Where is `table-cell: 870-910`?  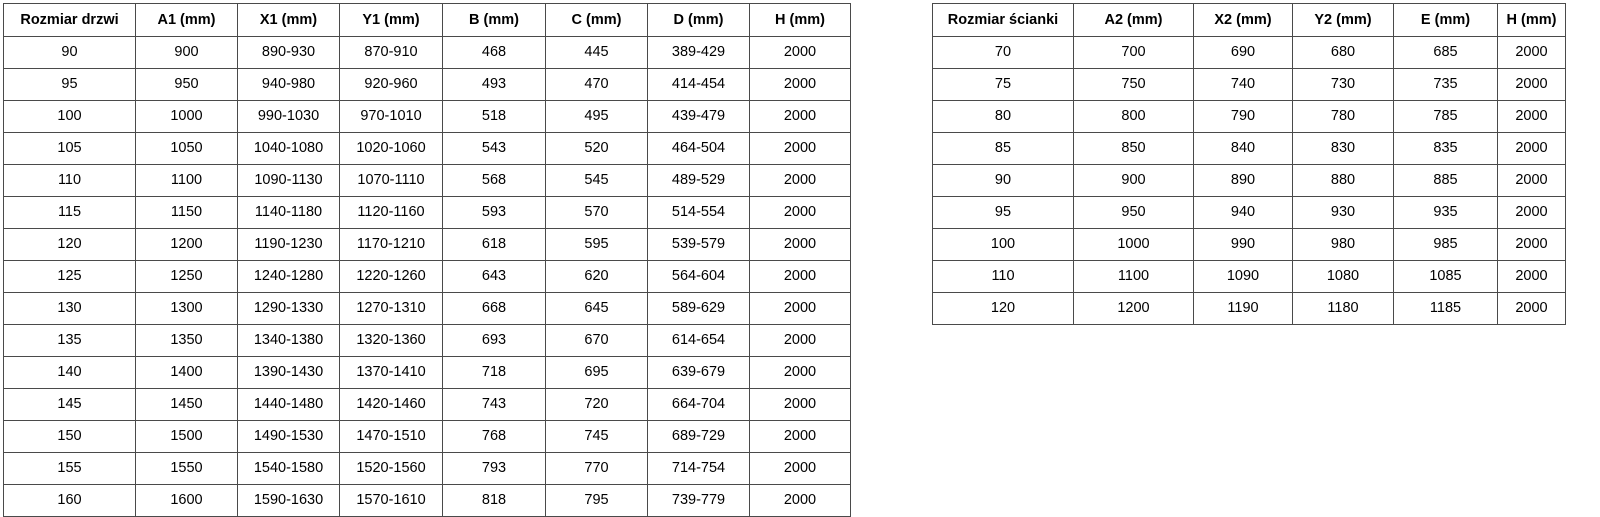
table-cell: 870-910 is located at coordinates (391, 52).